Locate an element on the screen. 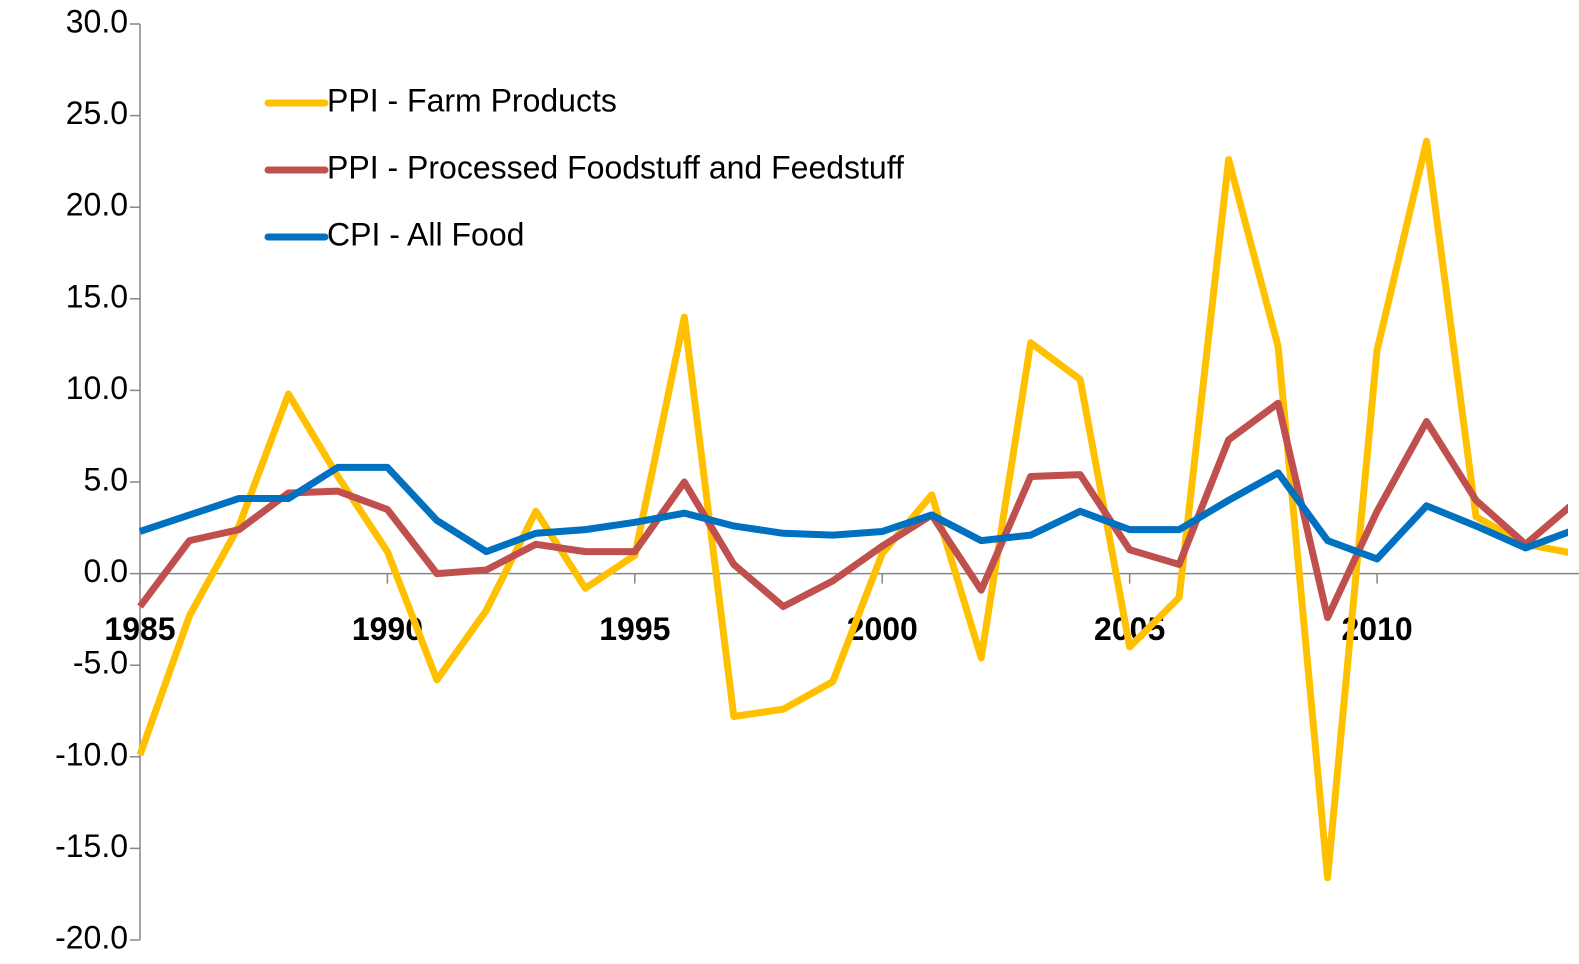 This screenshot has width=1579, height=964. y-tick-label: 10.0 is located at coordinates (97, 388).